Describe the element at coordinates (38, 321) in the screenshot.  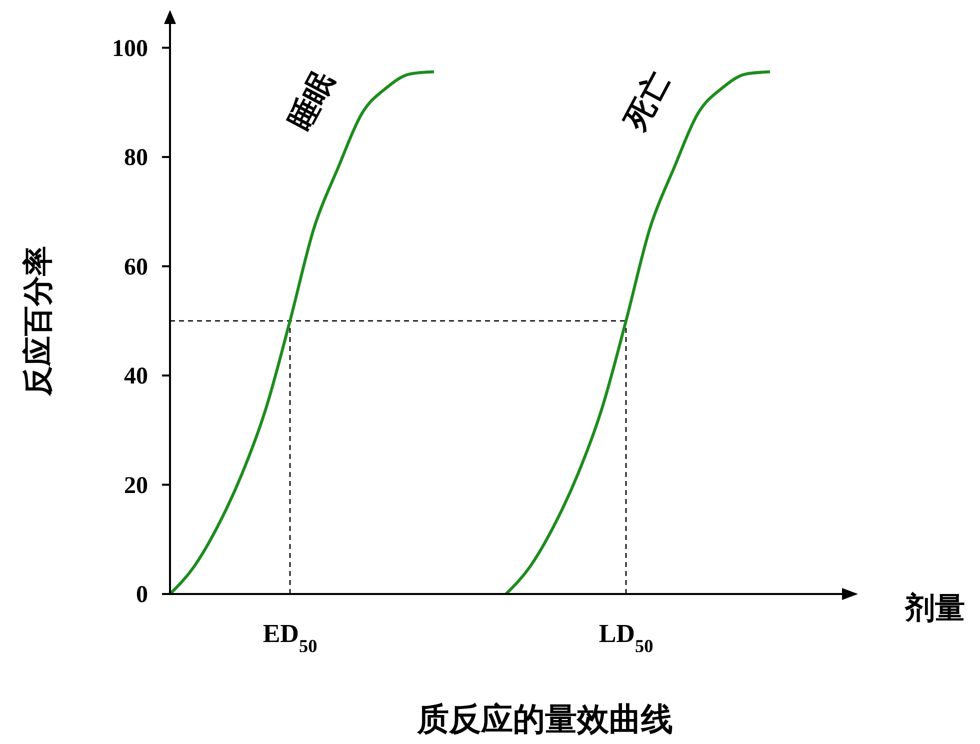
I see `y-axis-title: 反应百分率` at that location.